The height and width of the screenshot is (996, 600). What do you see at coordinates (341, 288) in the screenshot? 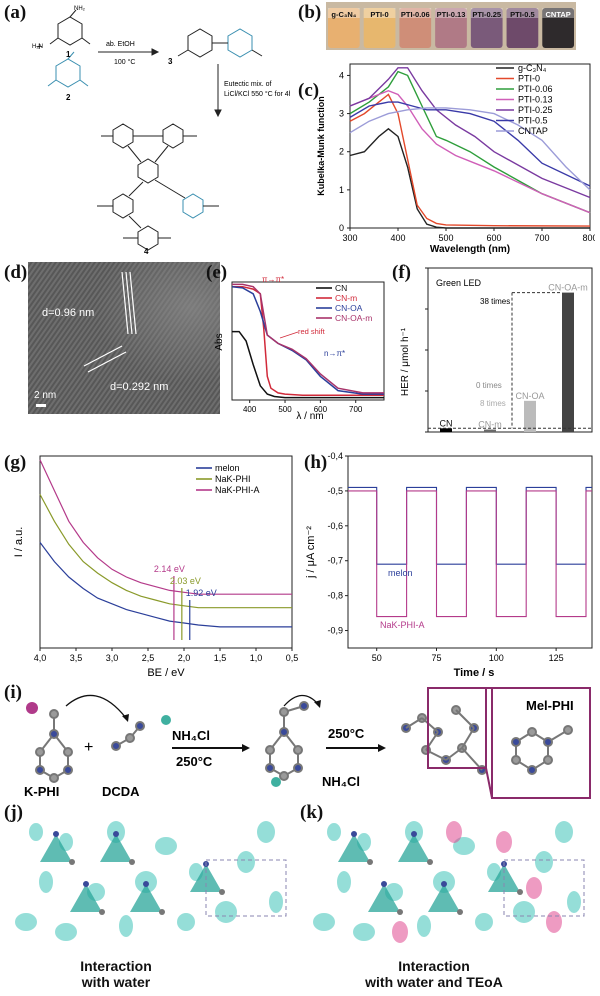
I see `e-legend-label-0: CN` at bounding box center [341, 288].